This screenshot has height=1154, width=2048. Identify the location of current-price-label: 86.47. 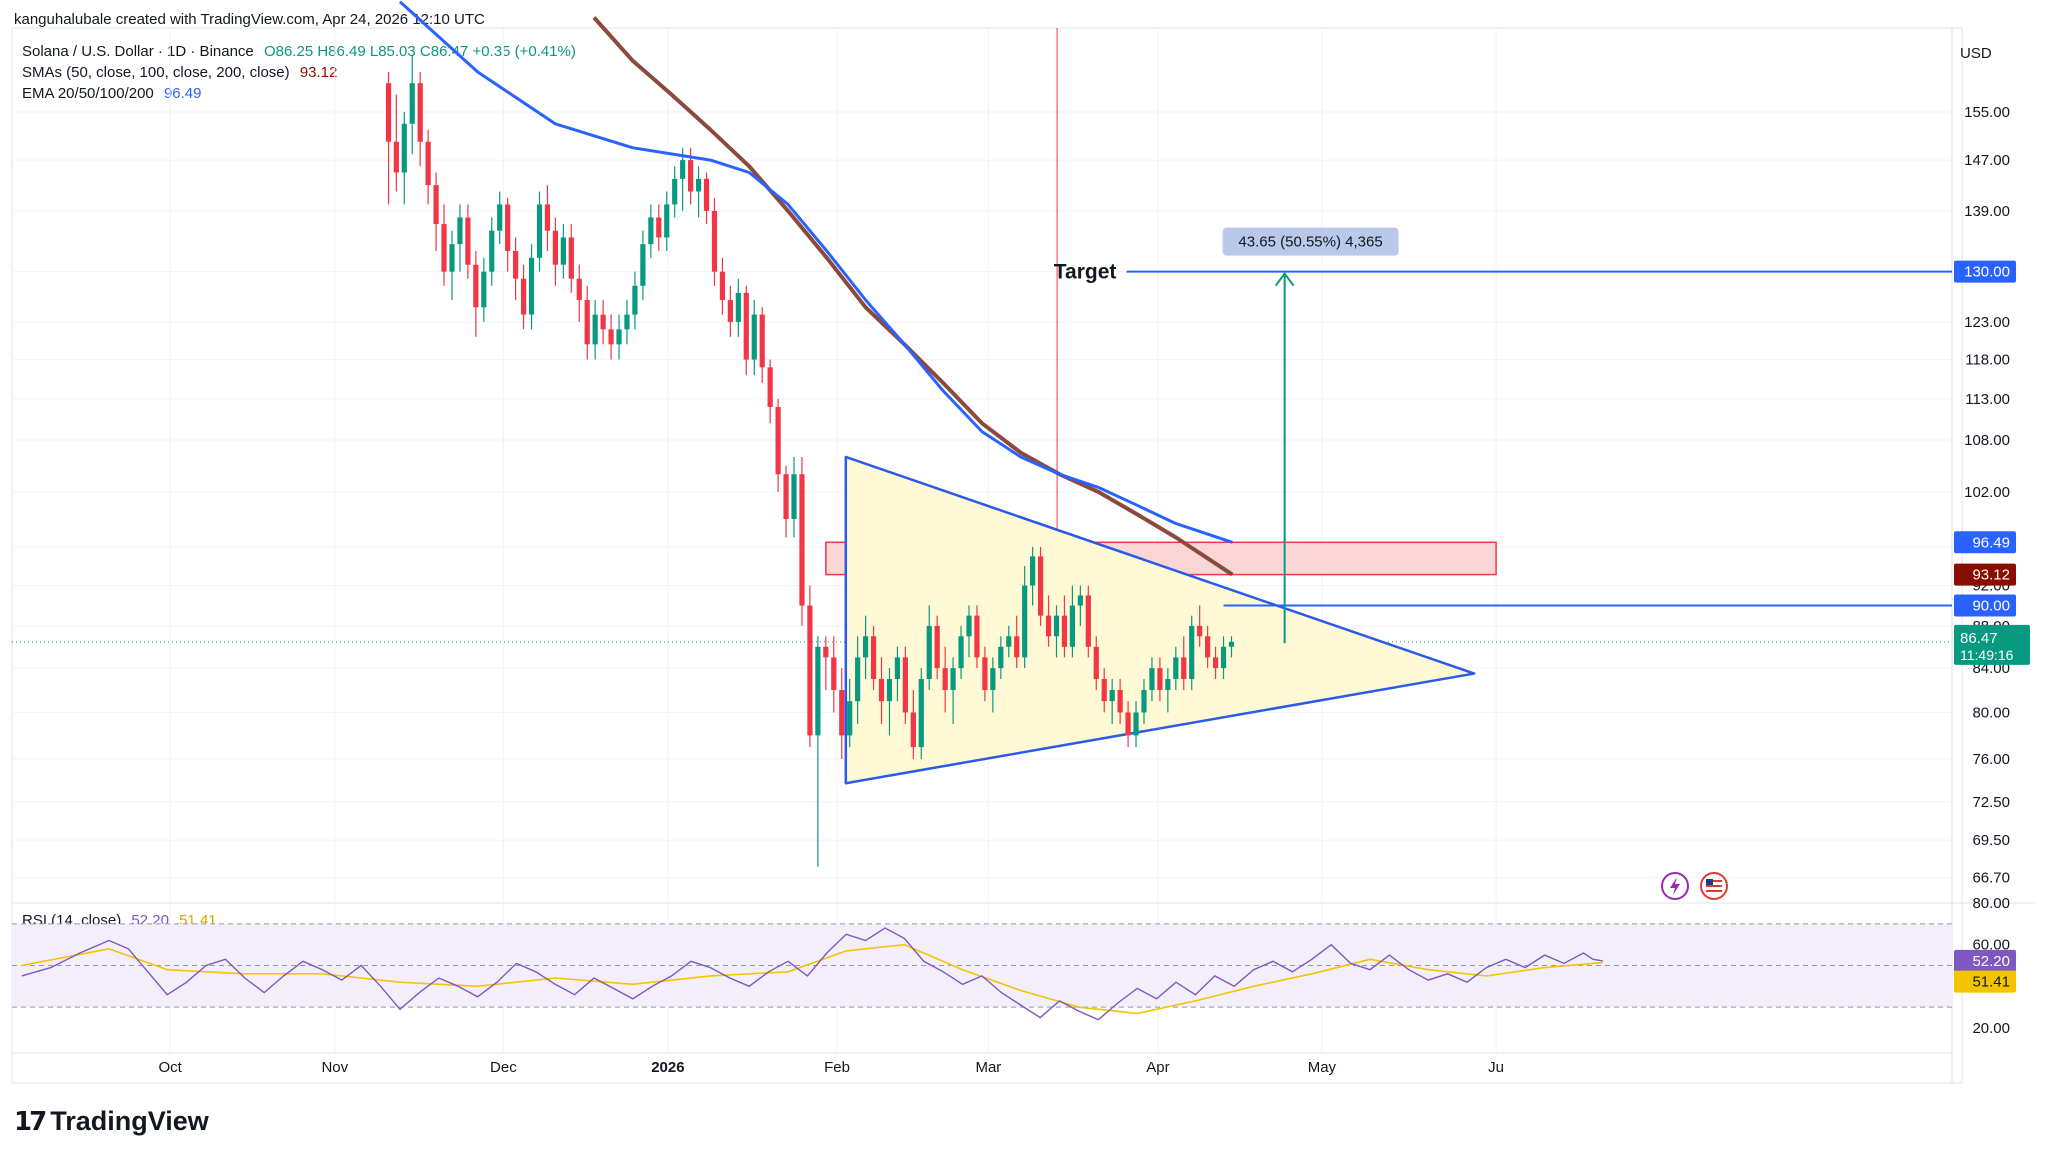
(1979, 638).